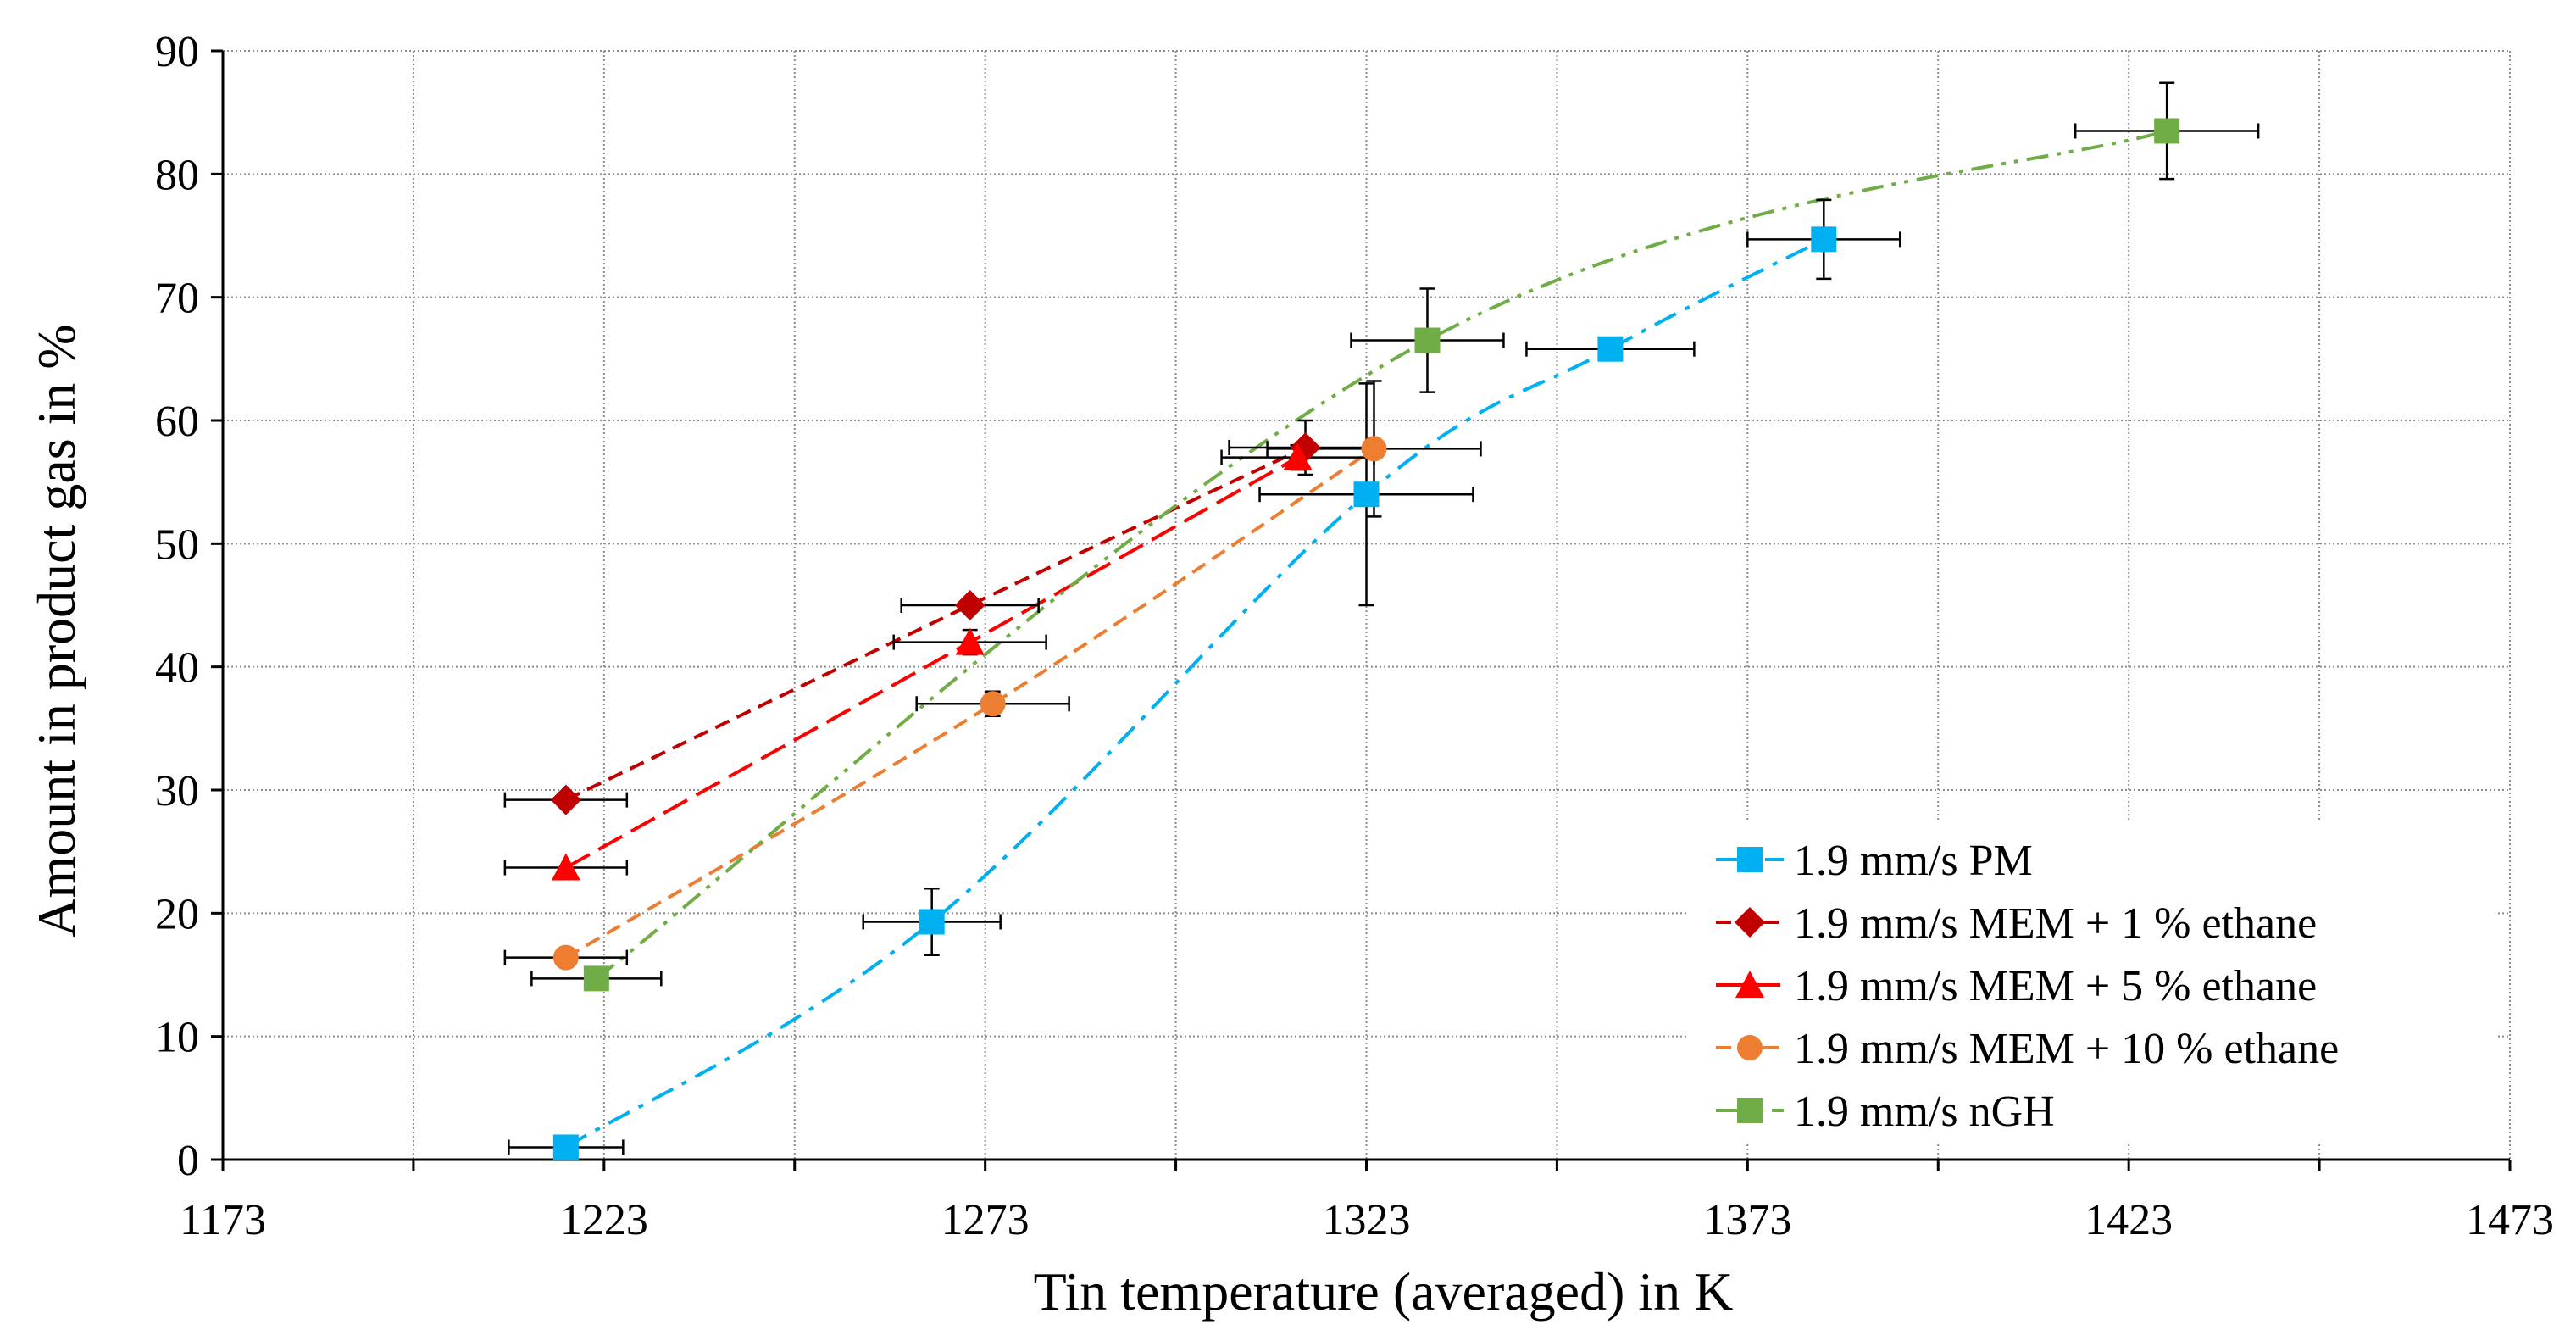 This screenshot has height=1341, width=2576. Describe the element at coordinates (177, 791) in the screenshot. I see `y-tick-label: 30` at that location.